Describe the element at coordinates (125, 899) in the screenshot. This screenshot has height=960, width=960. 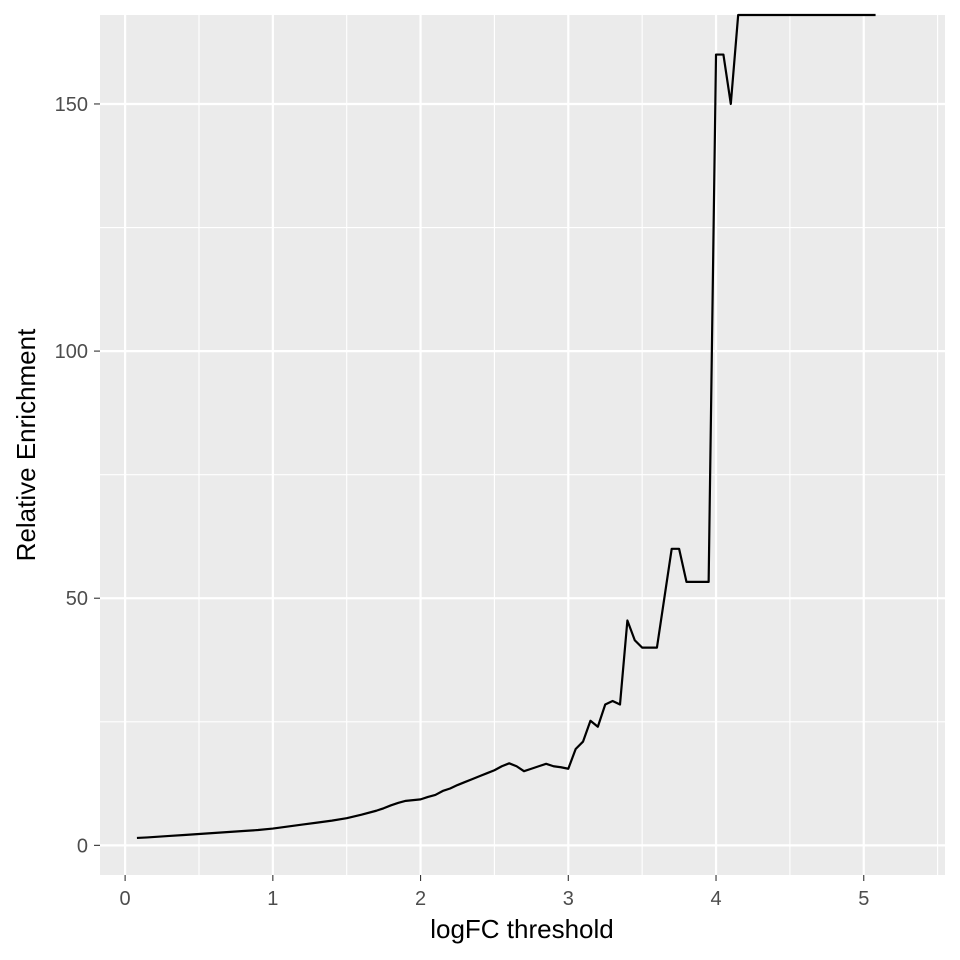
I see `x-tick-label: 0` at that location.